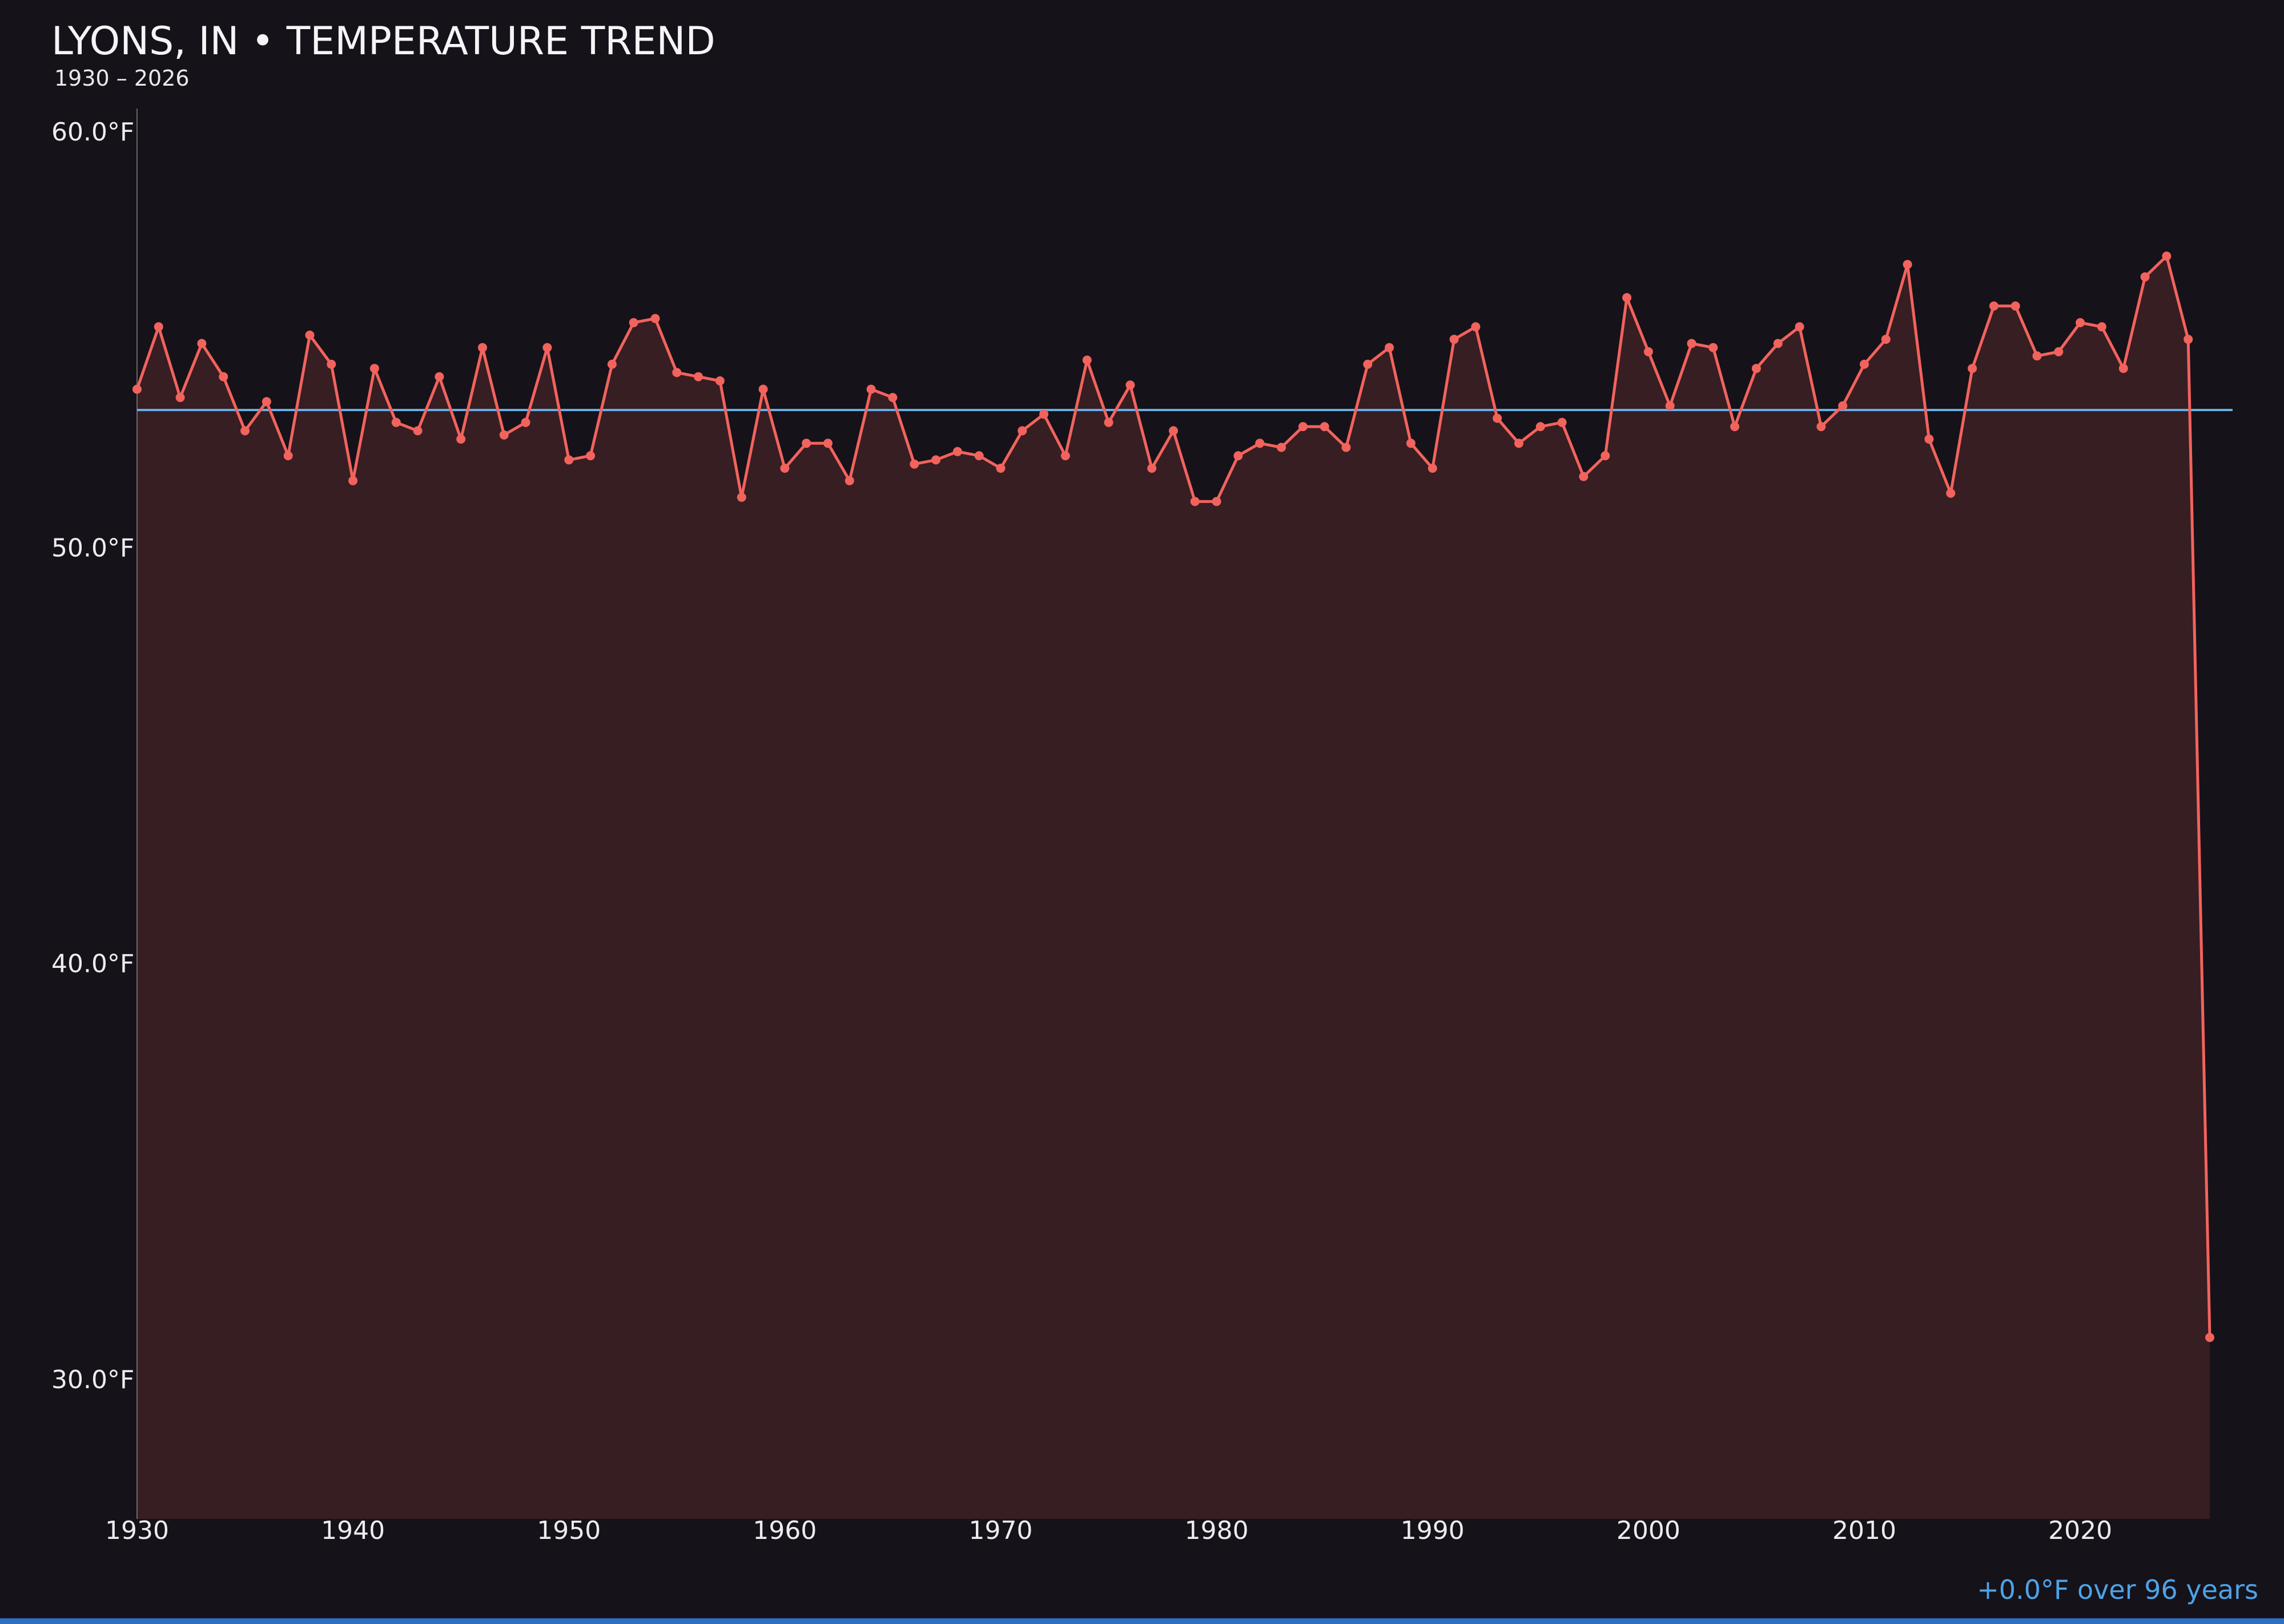 The image size is (2284, 1624). I want to click on x-tick-label: 1950, so click(569, 1530).